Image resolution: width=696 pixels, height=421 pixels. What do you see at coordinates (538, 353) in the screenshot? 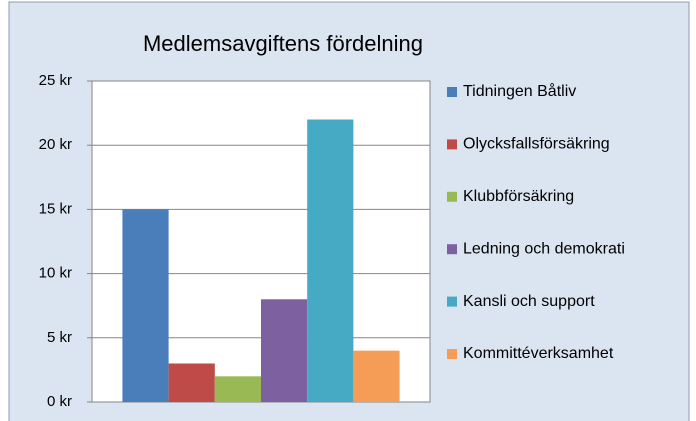
I see `legend-label: Kommittéverksamhet` at bounding box center [538, 353].